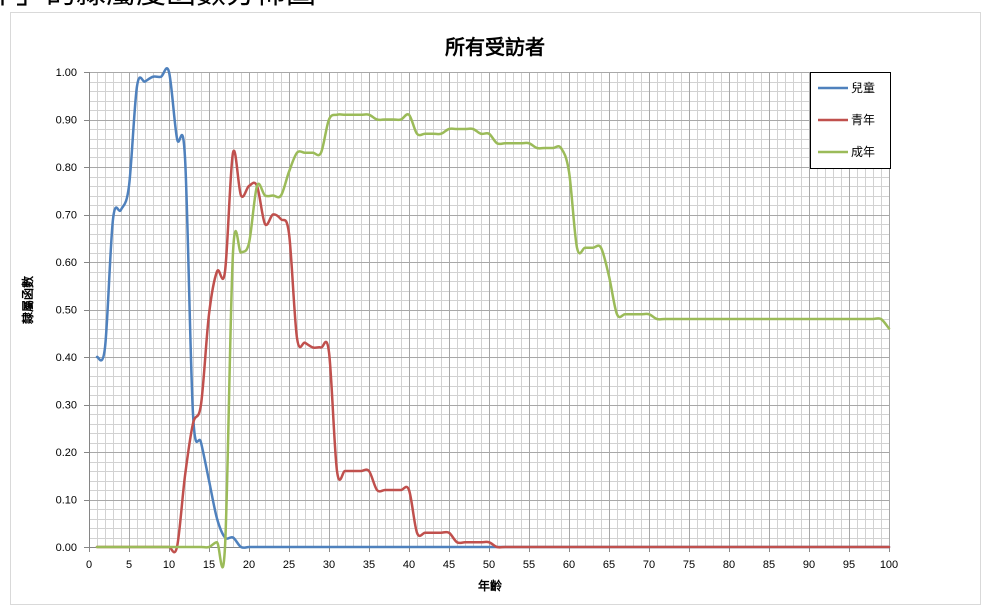 This screenshot has height=607, width=987. Describe the element at coordinates (490, 585) in the screenshot. I see `x-axis-title: 年齡` at that location.